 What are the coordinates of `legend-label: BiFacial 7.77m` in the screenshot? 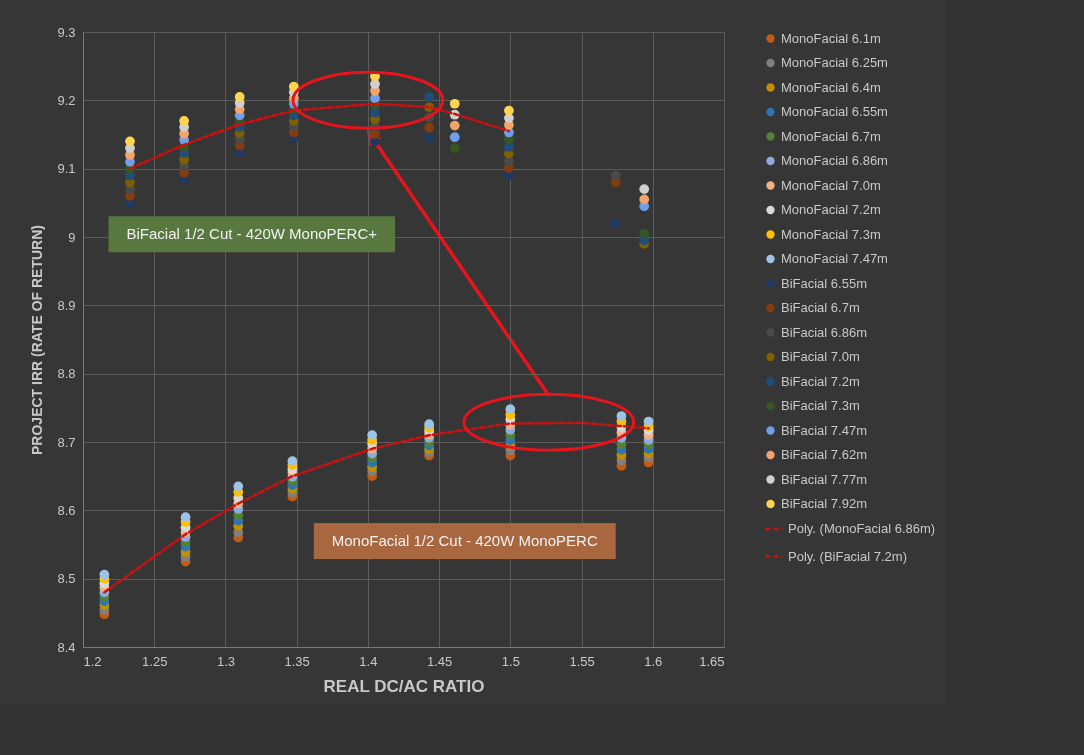 It's located at (824, 479).